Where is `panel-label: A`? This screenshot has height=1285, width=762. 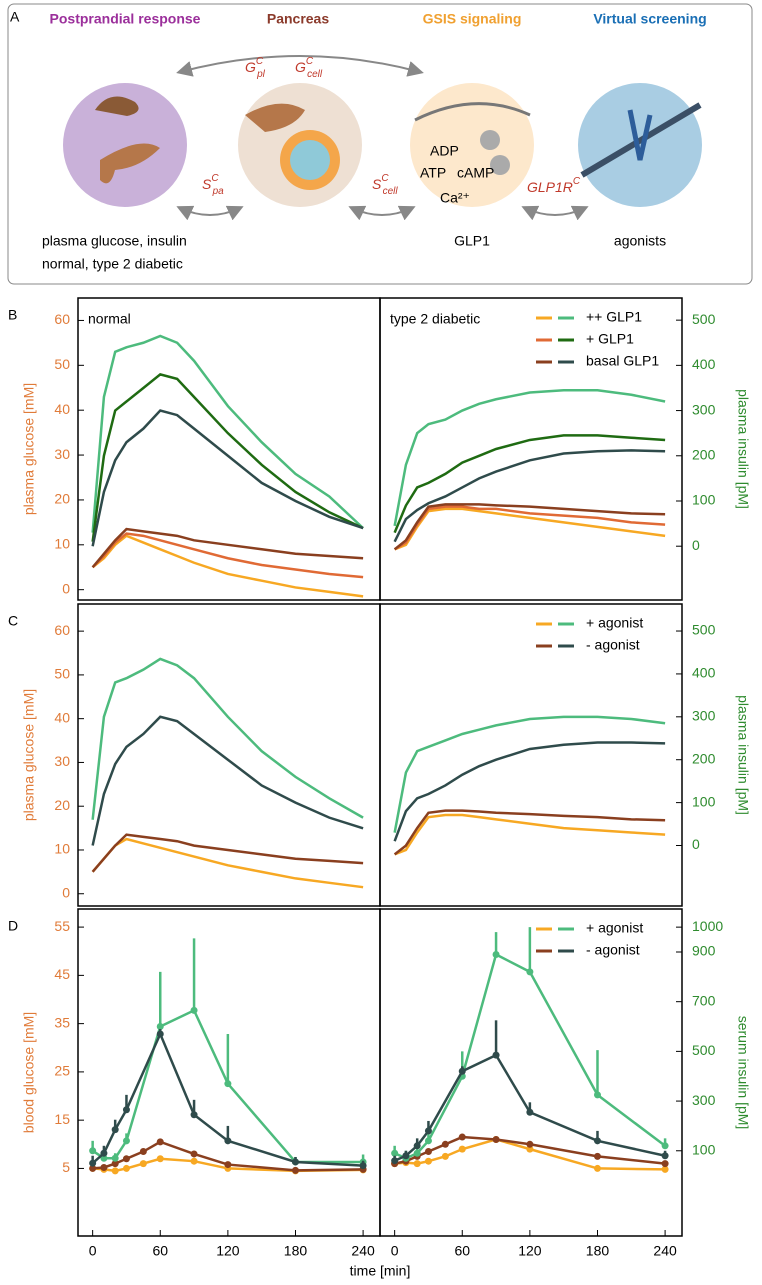 panel-label: A is located at coordinates (15, 17).